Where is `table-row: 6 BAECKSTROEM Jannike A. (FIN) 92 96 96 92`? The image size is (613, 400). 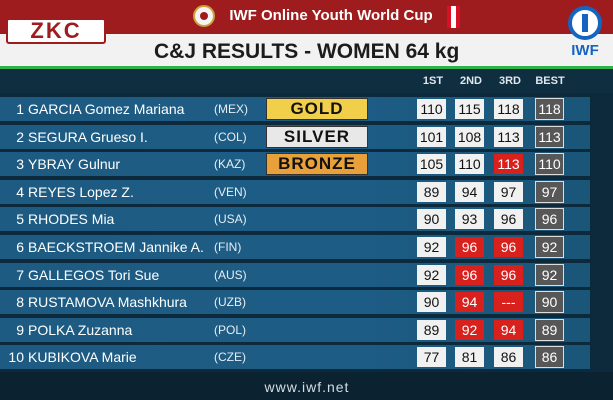 table-row: 6 BAECKSTROEM Jannike A. (FIN) 92 96 96 92 is located at coordinates (295, 247).